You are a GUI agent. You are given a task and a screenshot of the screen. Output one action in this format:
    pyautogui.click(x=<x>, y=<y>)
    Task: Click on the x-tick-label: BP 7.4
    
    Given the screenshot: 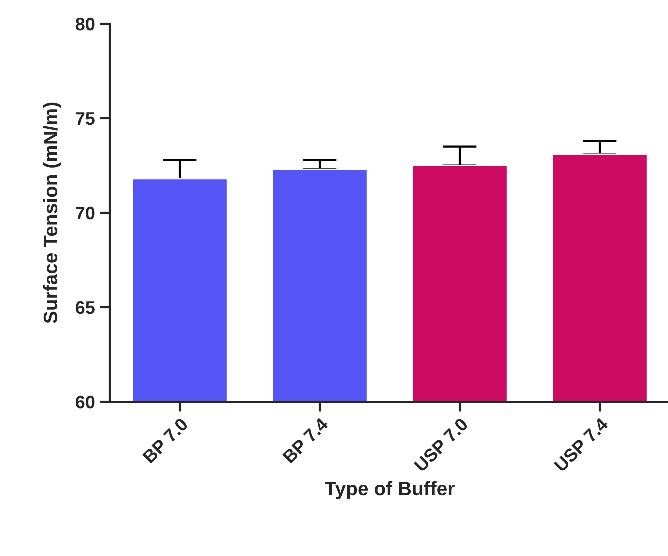 What is the action you would take?
    pyautogui.click(x=306, y=440)
    